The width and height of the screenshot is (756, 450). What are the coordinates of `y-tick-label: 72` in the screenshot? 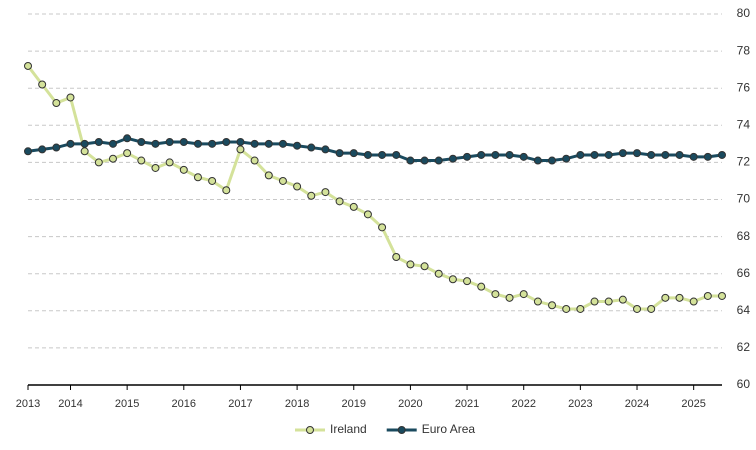 It's located at (744, 162).